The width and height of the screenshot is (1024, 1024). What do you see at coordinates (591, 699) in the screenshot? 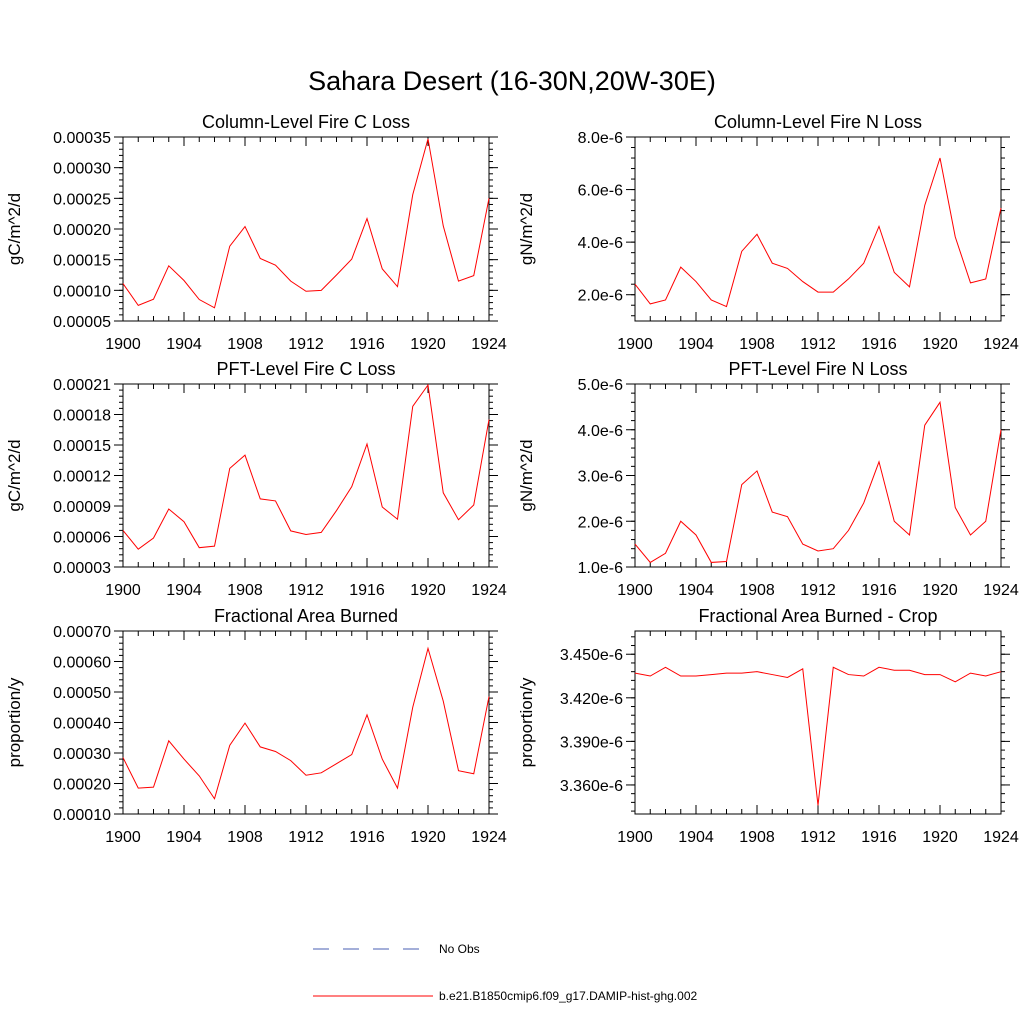
I see `y-tick-label: 3.420e-6` at bounding box center [591, 699].